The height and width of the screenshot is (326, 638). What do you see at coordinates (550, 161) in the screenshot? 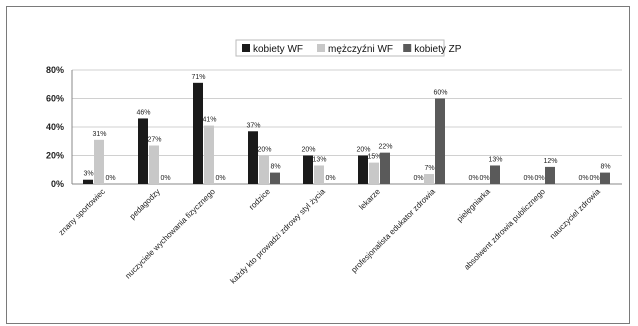
I see `data-label: 12%` at bounding box center [550, 161].